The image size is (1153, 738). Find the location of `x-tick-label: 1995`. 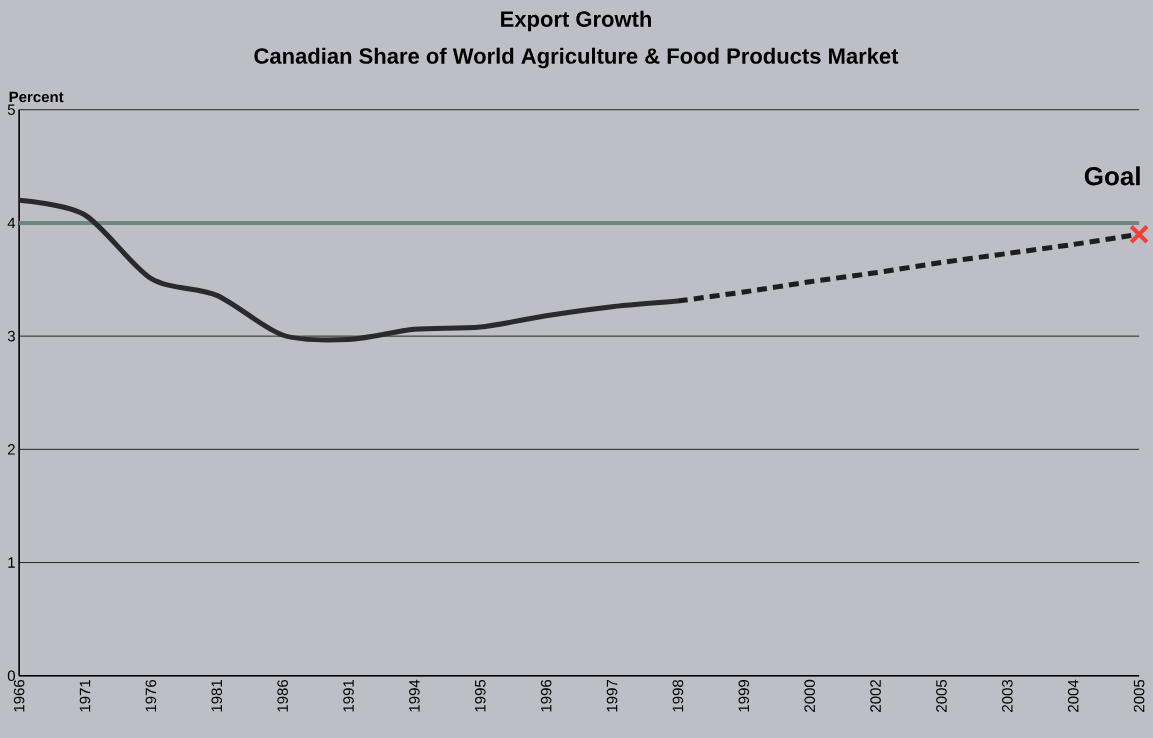

x-tick-label: 1995 is located at coordinates (480, 695).